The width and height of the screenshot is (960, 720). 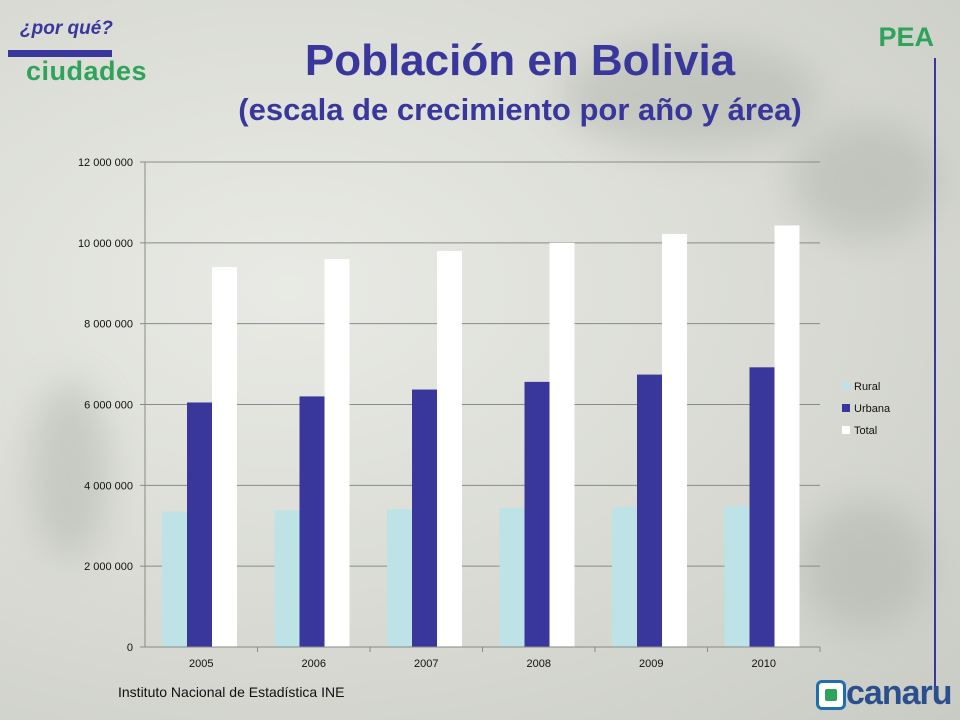 What do you see at coordinates (130, 648) in the screenshot?
I see `y-tick-label: 0` at bounding box center [130, 648].